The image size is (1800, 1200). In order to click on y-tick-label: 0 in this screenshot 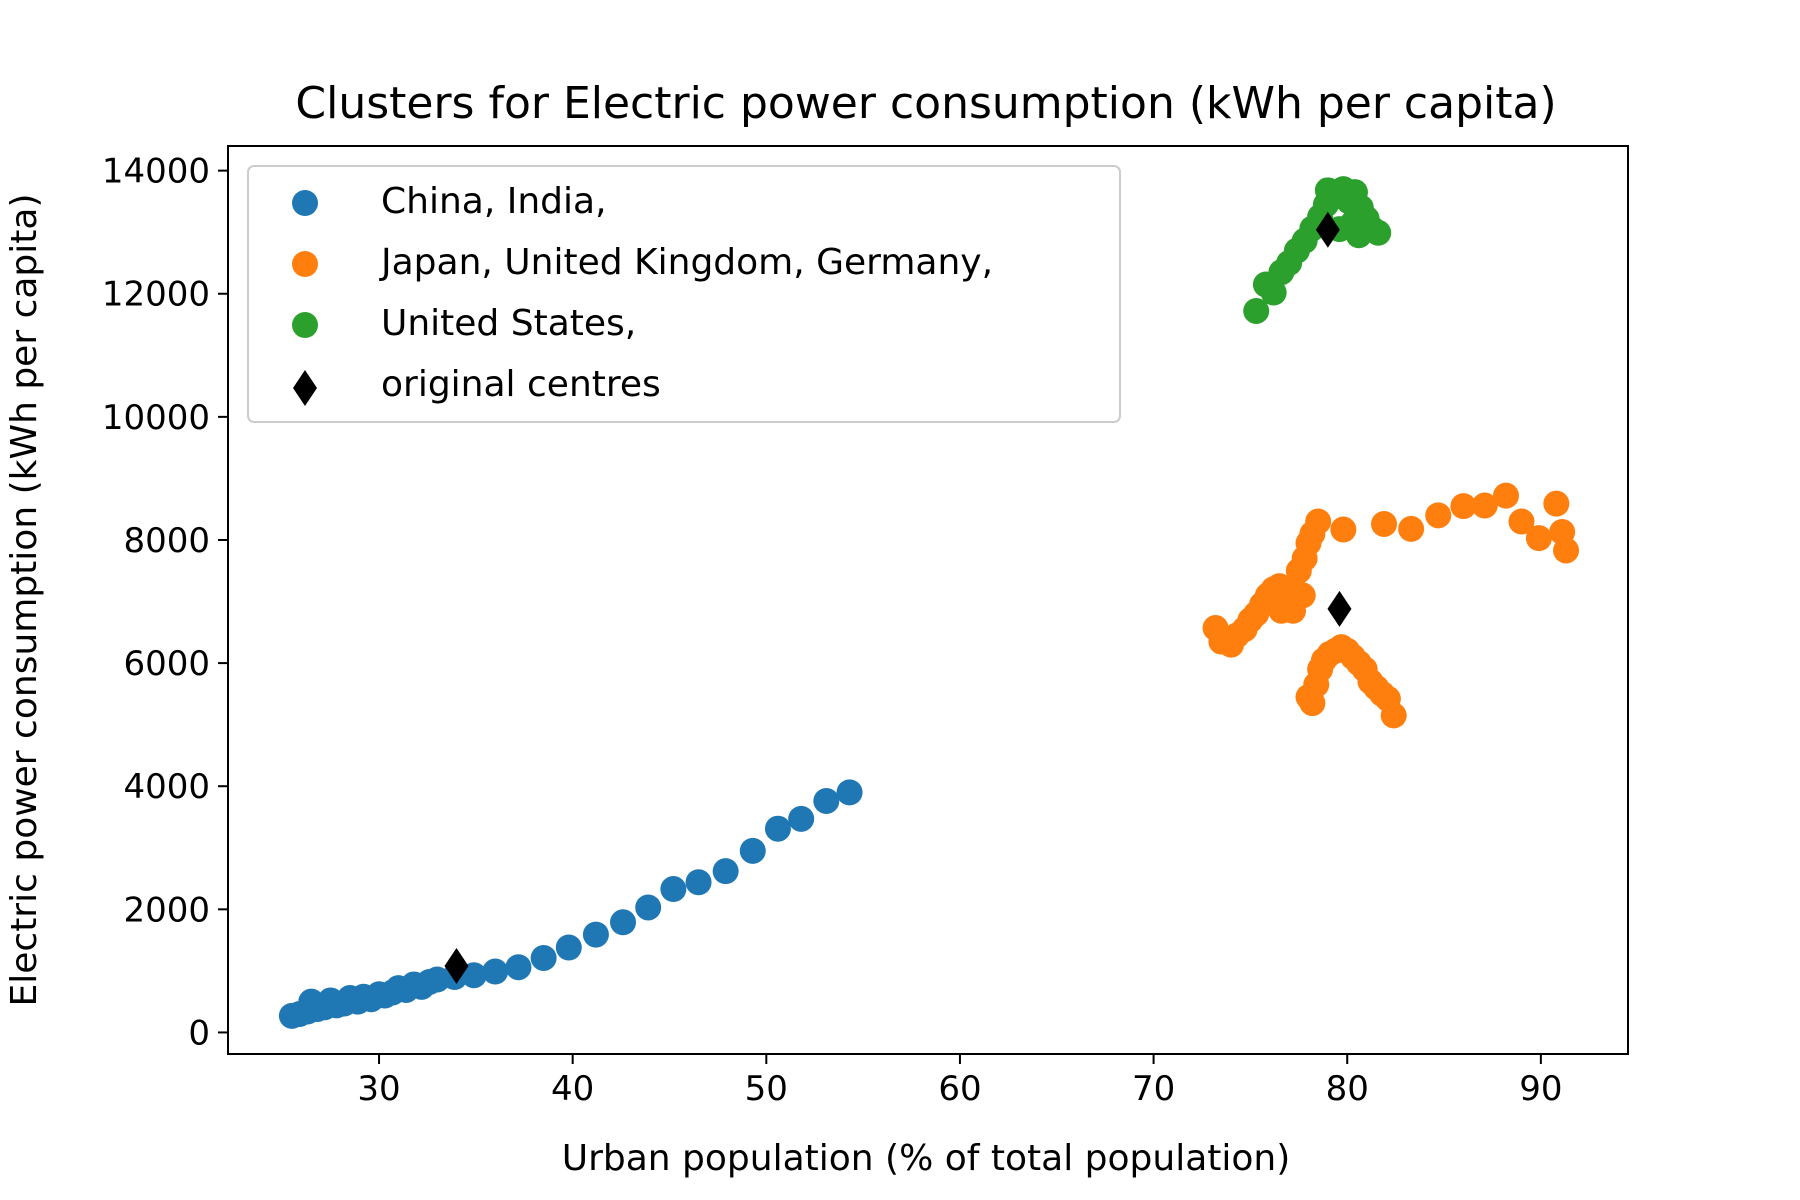, I will do `click(199, 1033)`.